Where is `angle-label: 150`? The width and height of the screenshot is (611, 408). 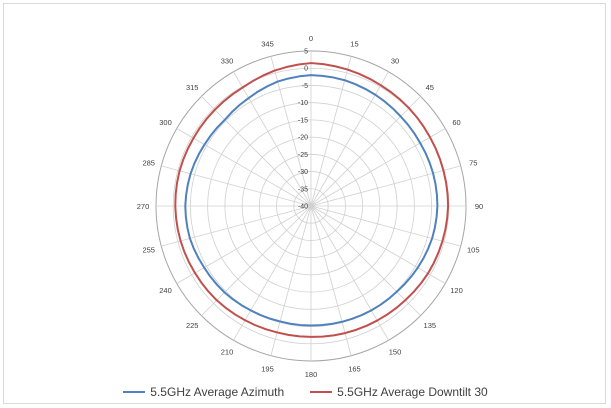 angle-label: 150 is located at coordinates (395, 351).